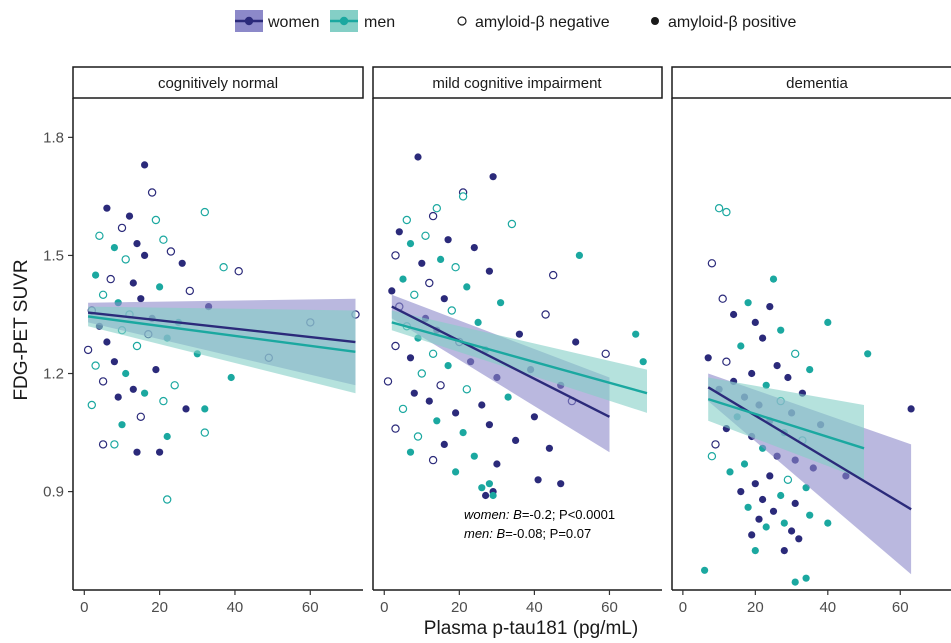 The height and width of the screenshot is (643, 951). What do you see at coordinates (827, 607) in the screenshot?
I see `x-tick-label: 40` at bounding box center [827, 607].